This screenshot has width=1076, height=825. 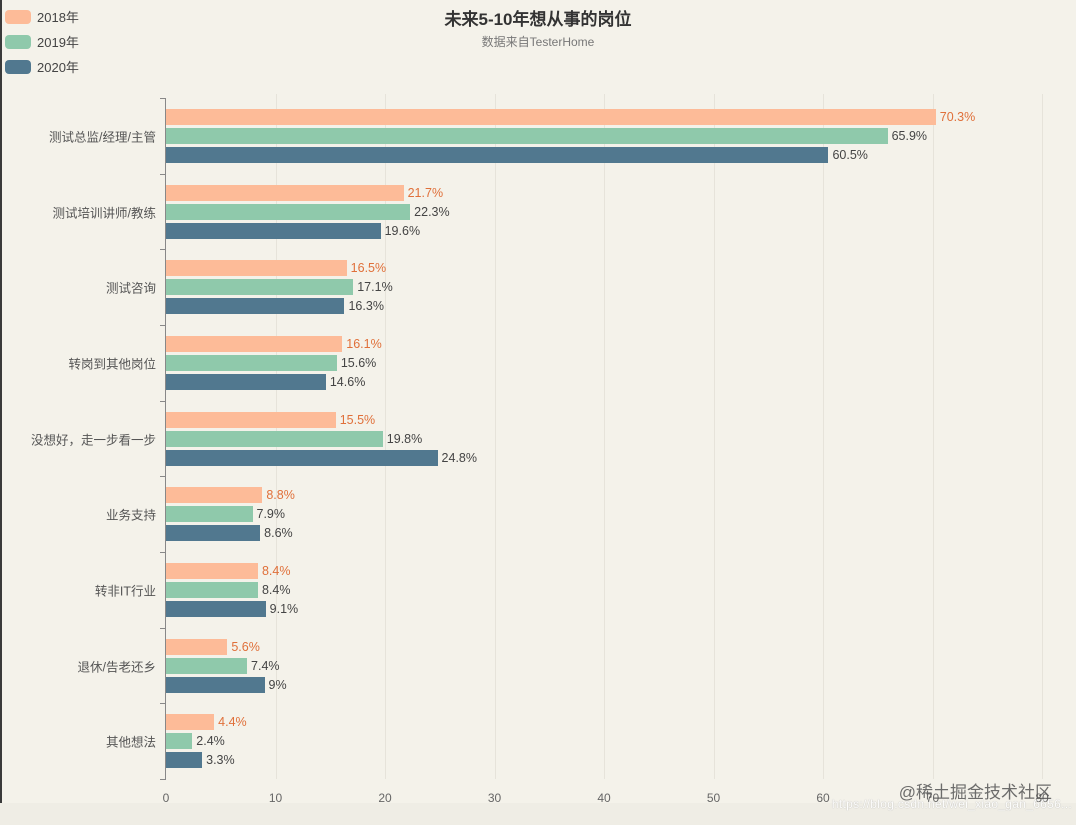 I want to click on category-label: 测试培训讲师/教练, so click(x=104, y=213).